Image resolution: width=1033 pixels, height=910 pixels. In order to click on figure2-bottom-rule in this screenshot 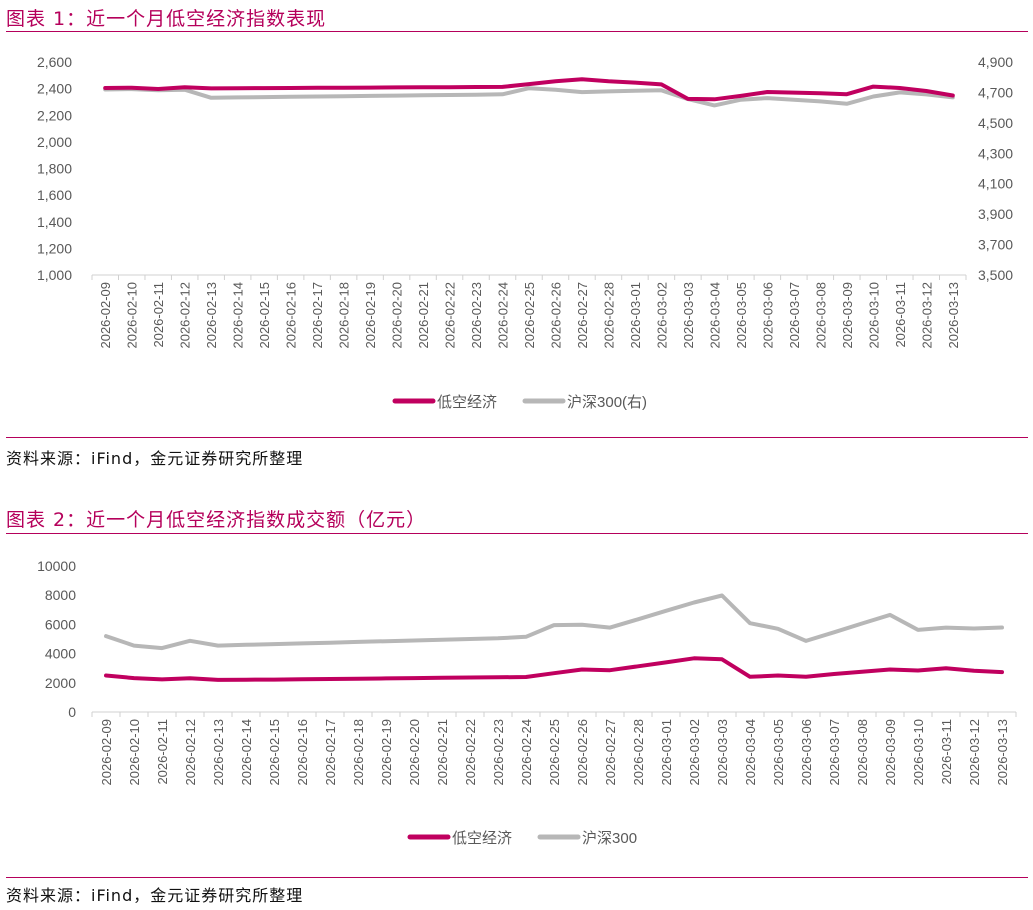, I will do `click(517, 877)`.